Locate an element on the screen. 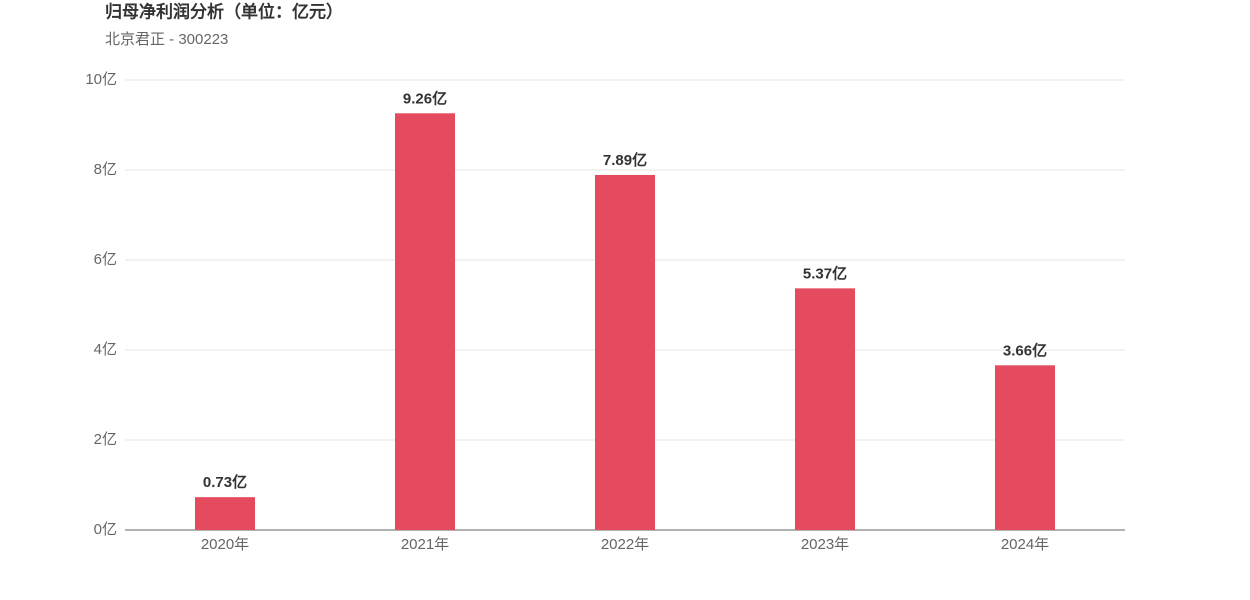 This screenshot has width=1250, height=600. y-tick-label: 0亿 is located at coordinates (105, 529).